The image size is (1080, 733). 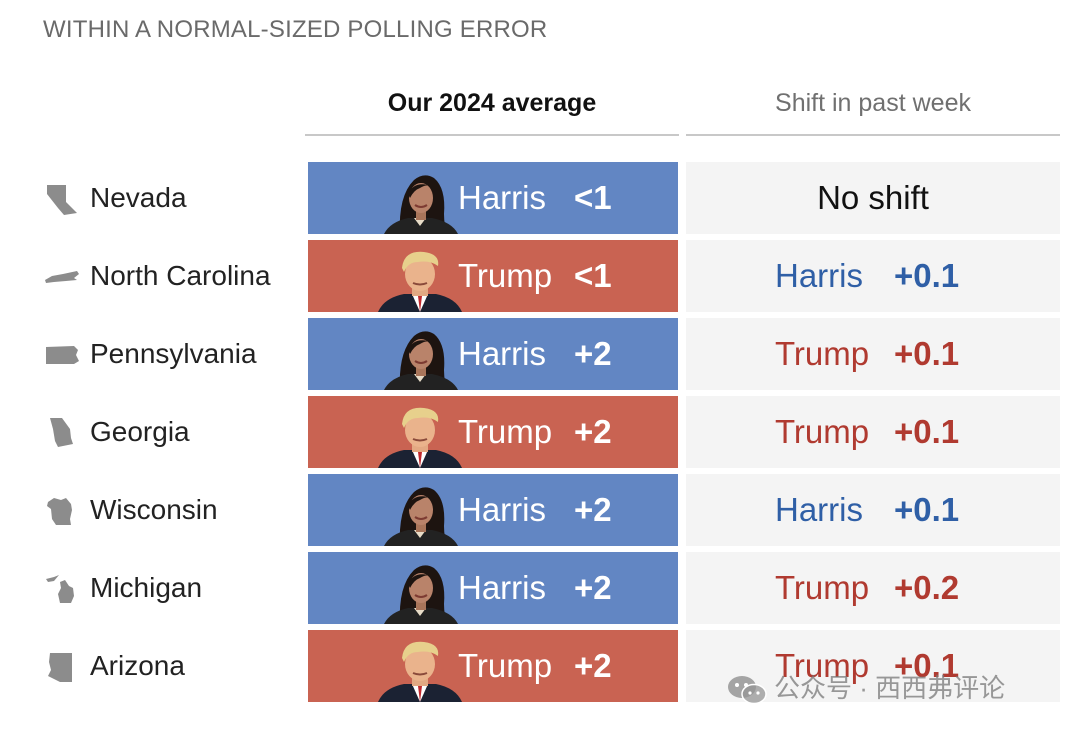 What do you see at coordinates (873, 103) in the screenshot?
I see `column-header-shift: Shift in past week` at bounding box center [873, 103].